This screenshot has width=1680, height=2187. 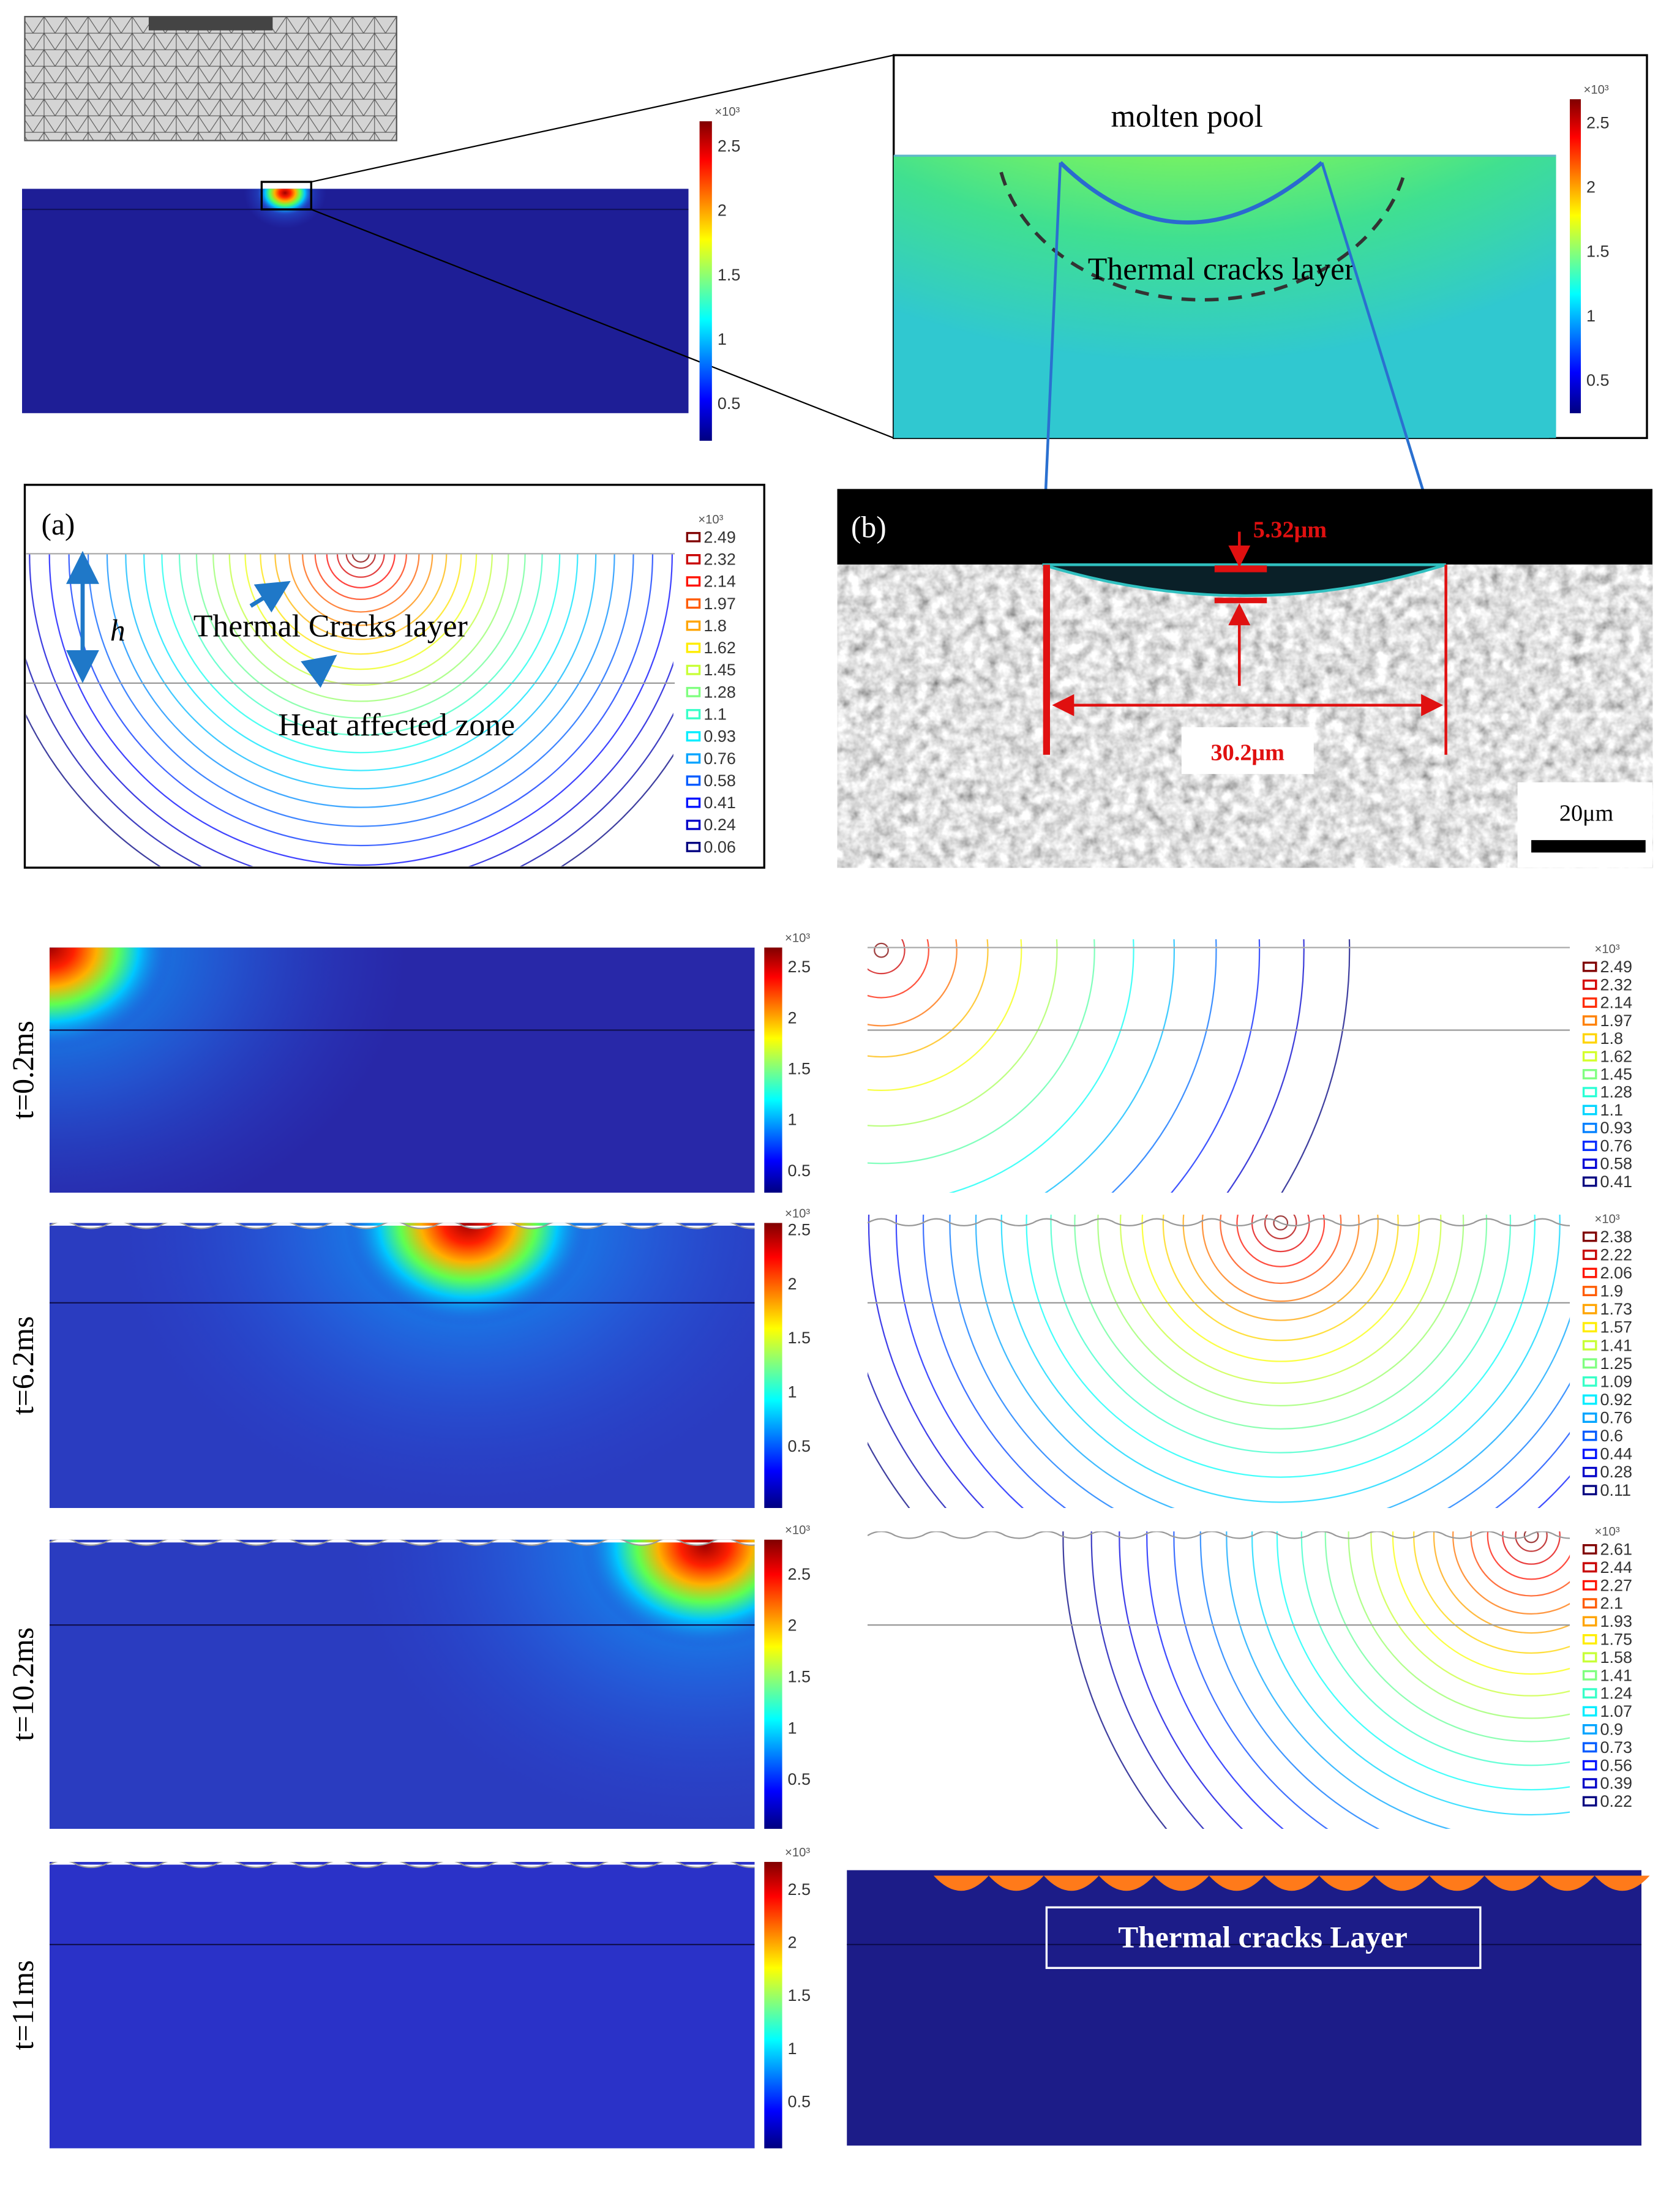 I want to click on annotation: Thermal cracks layer, so click(x=1221, y=269).